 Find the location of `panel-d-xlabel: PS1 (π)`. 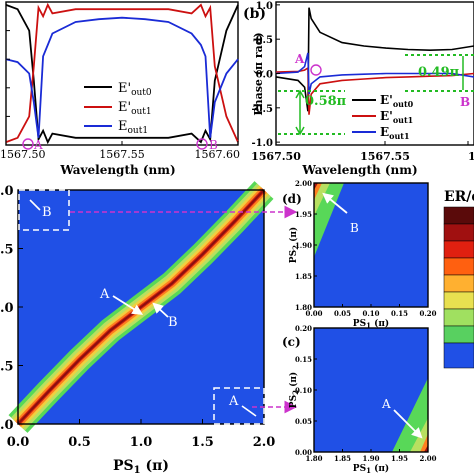

panel-d-xlabel: PS1 (π) is located at coordinates (371, 324).